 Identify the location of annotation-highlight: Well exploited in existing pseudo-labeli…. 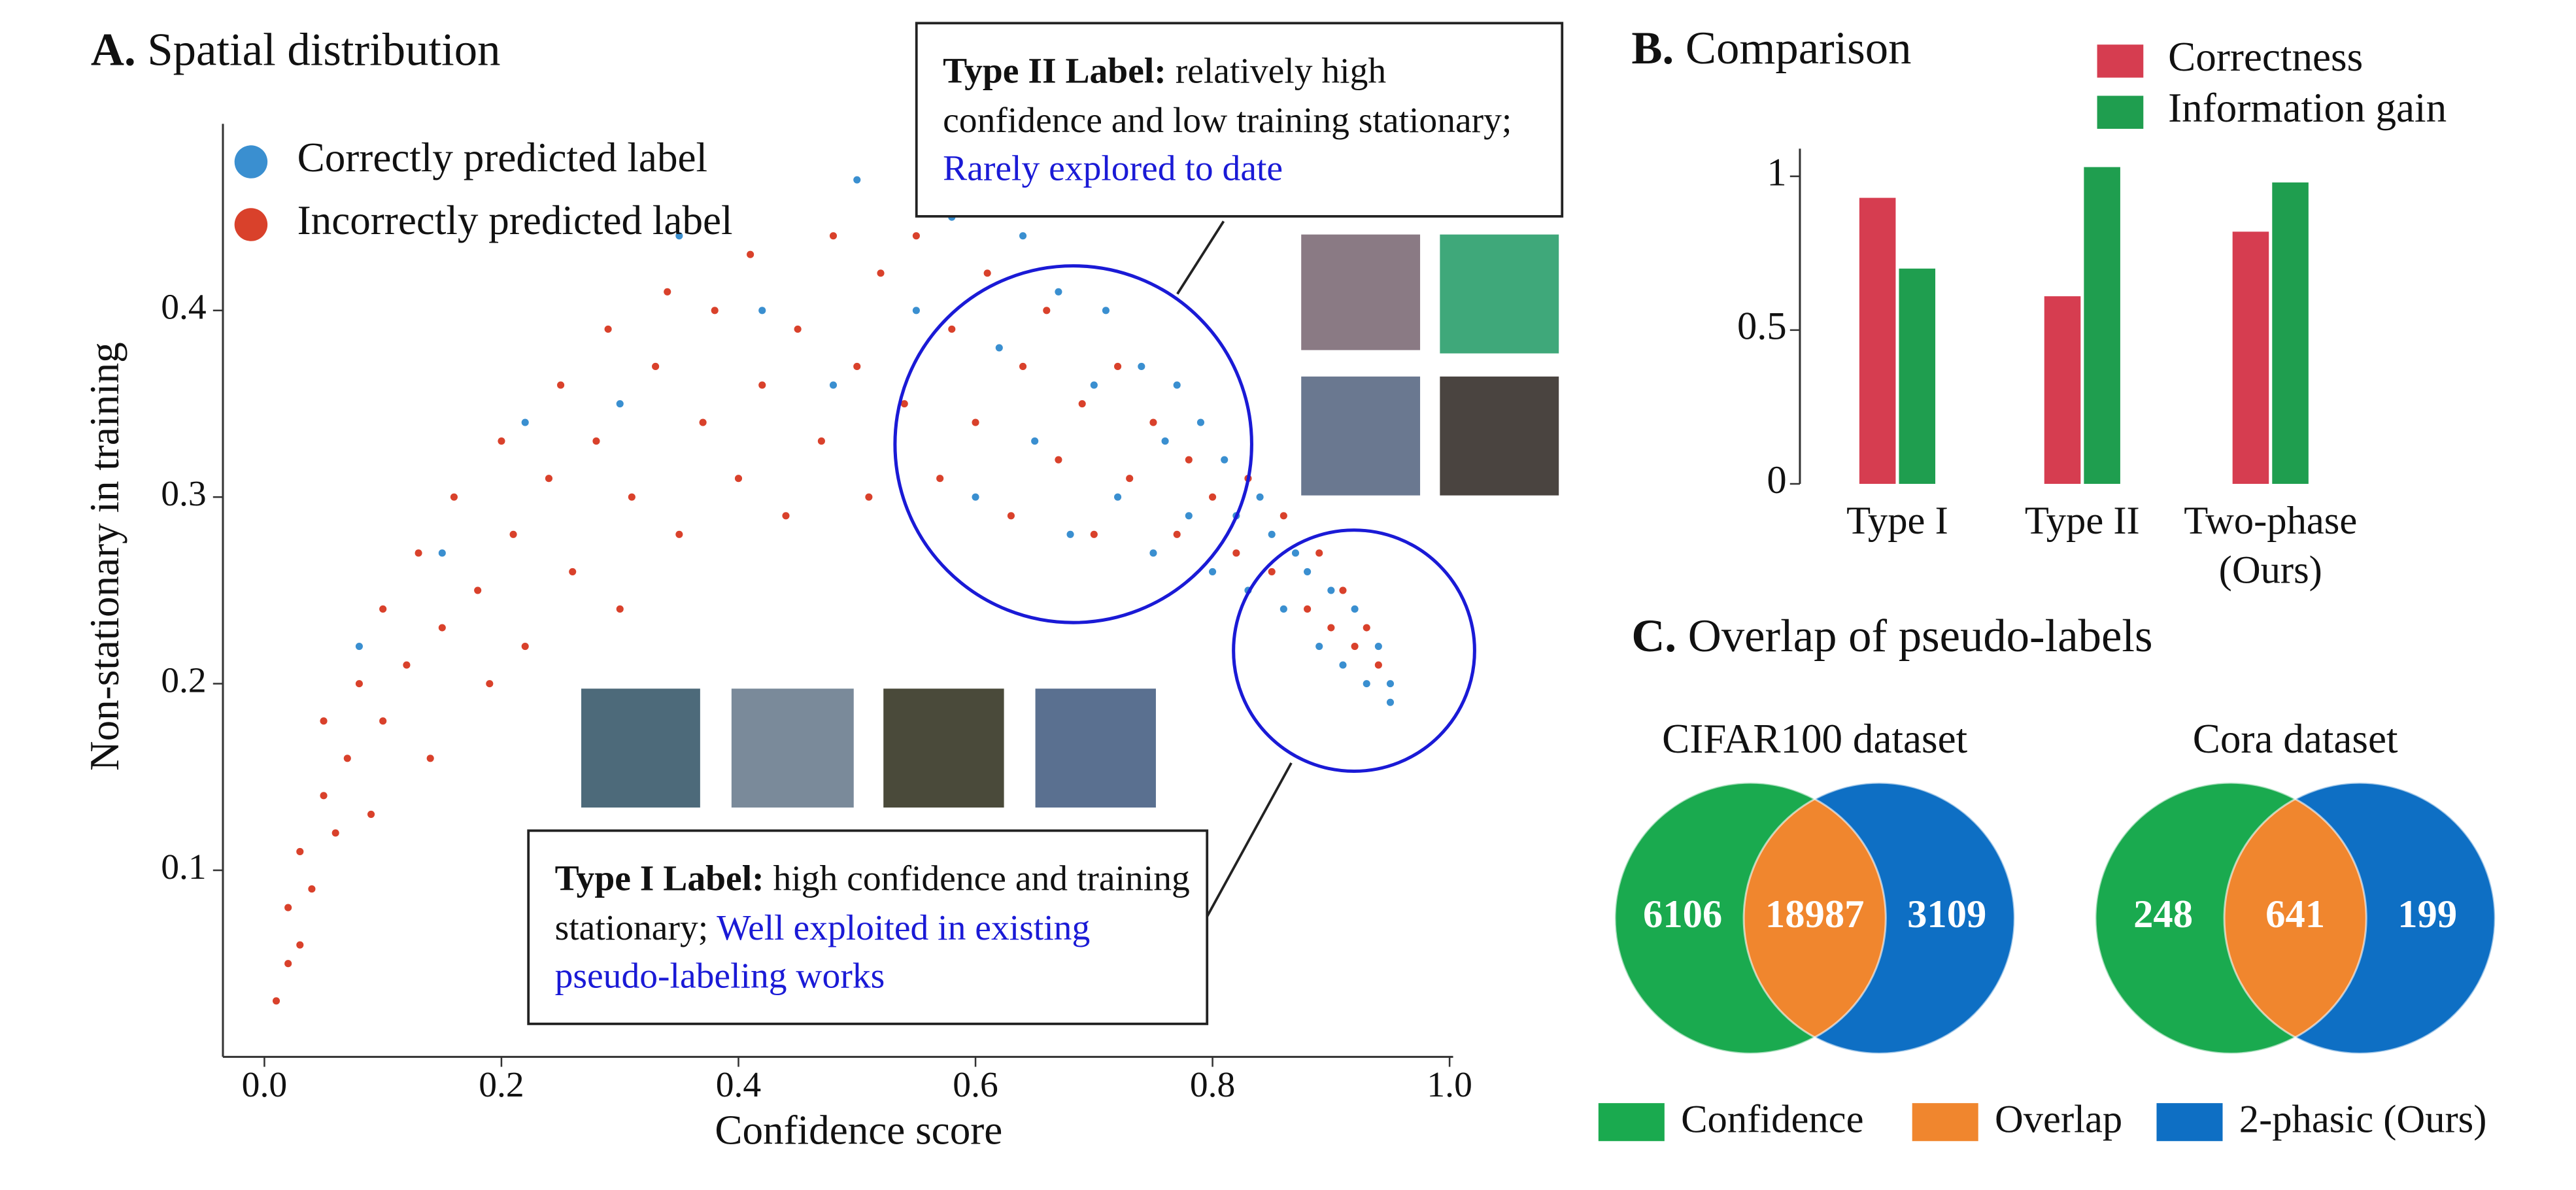
(822, 951).